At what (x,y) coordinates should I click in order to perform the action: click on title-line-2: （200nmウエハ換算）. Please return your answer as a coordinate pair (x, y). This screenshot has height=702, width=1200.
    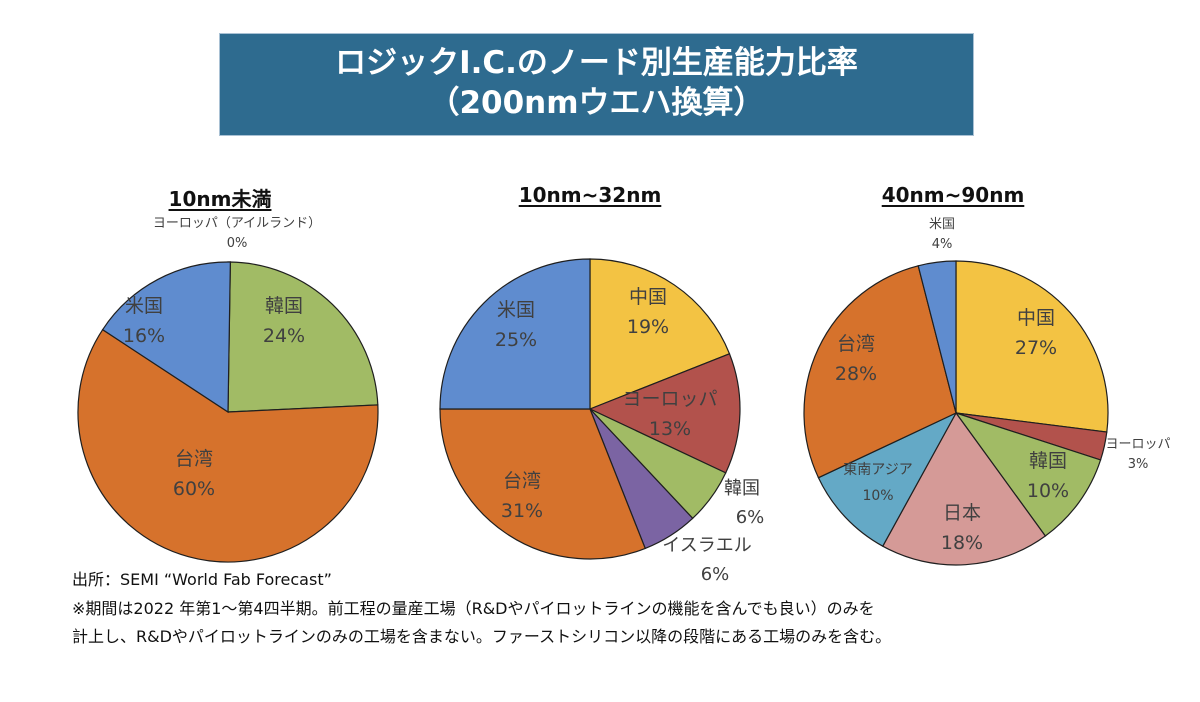
    Looking at the image, I should click on (596, 103).